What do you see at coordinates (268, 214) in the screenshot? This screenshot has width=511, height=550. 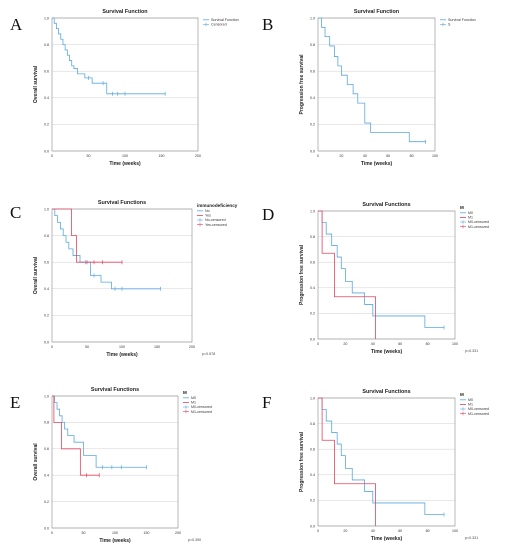 I see `panel-letter: D` at bounding box center [268, 214].